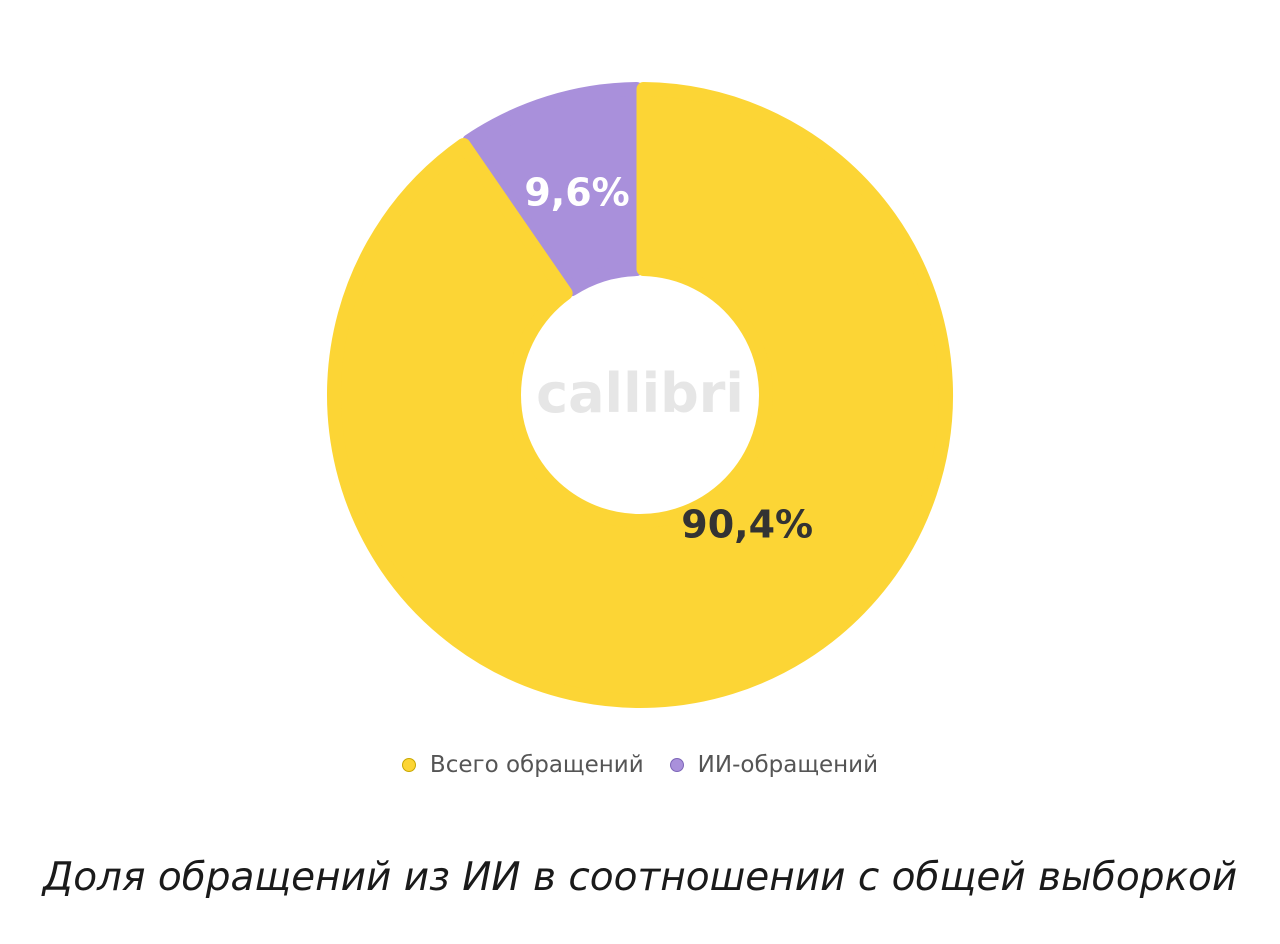 The image size is (1280, 944). What do you see at coordinates (788, 765) in the screenshot?
I see `legend-label-ai: ИИ-обращений` at bounding box center [788, 765].